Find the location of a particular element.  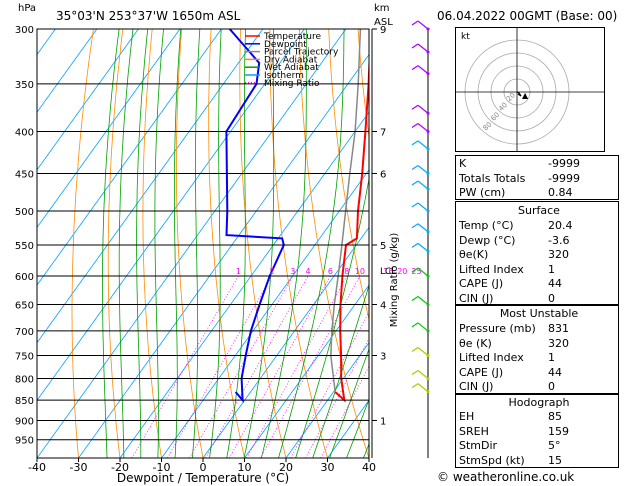

surface-box is located at coordinates (537, 253).